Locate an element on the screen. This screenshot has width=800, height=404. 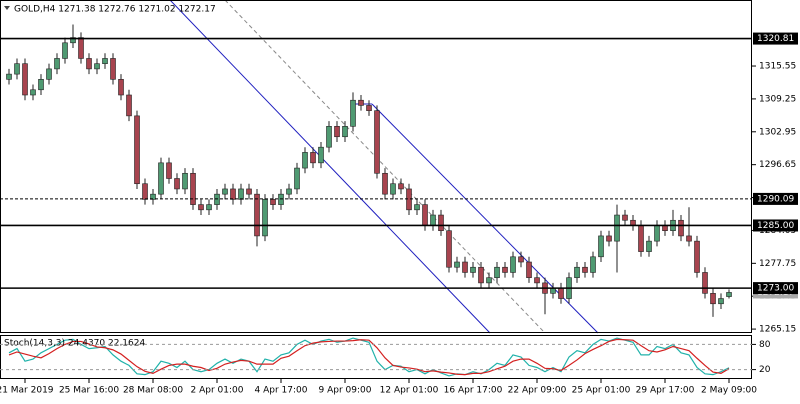
dropdown-icon is located at coordinates (7, 8).